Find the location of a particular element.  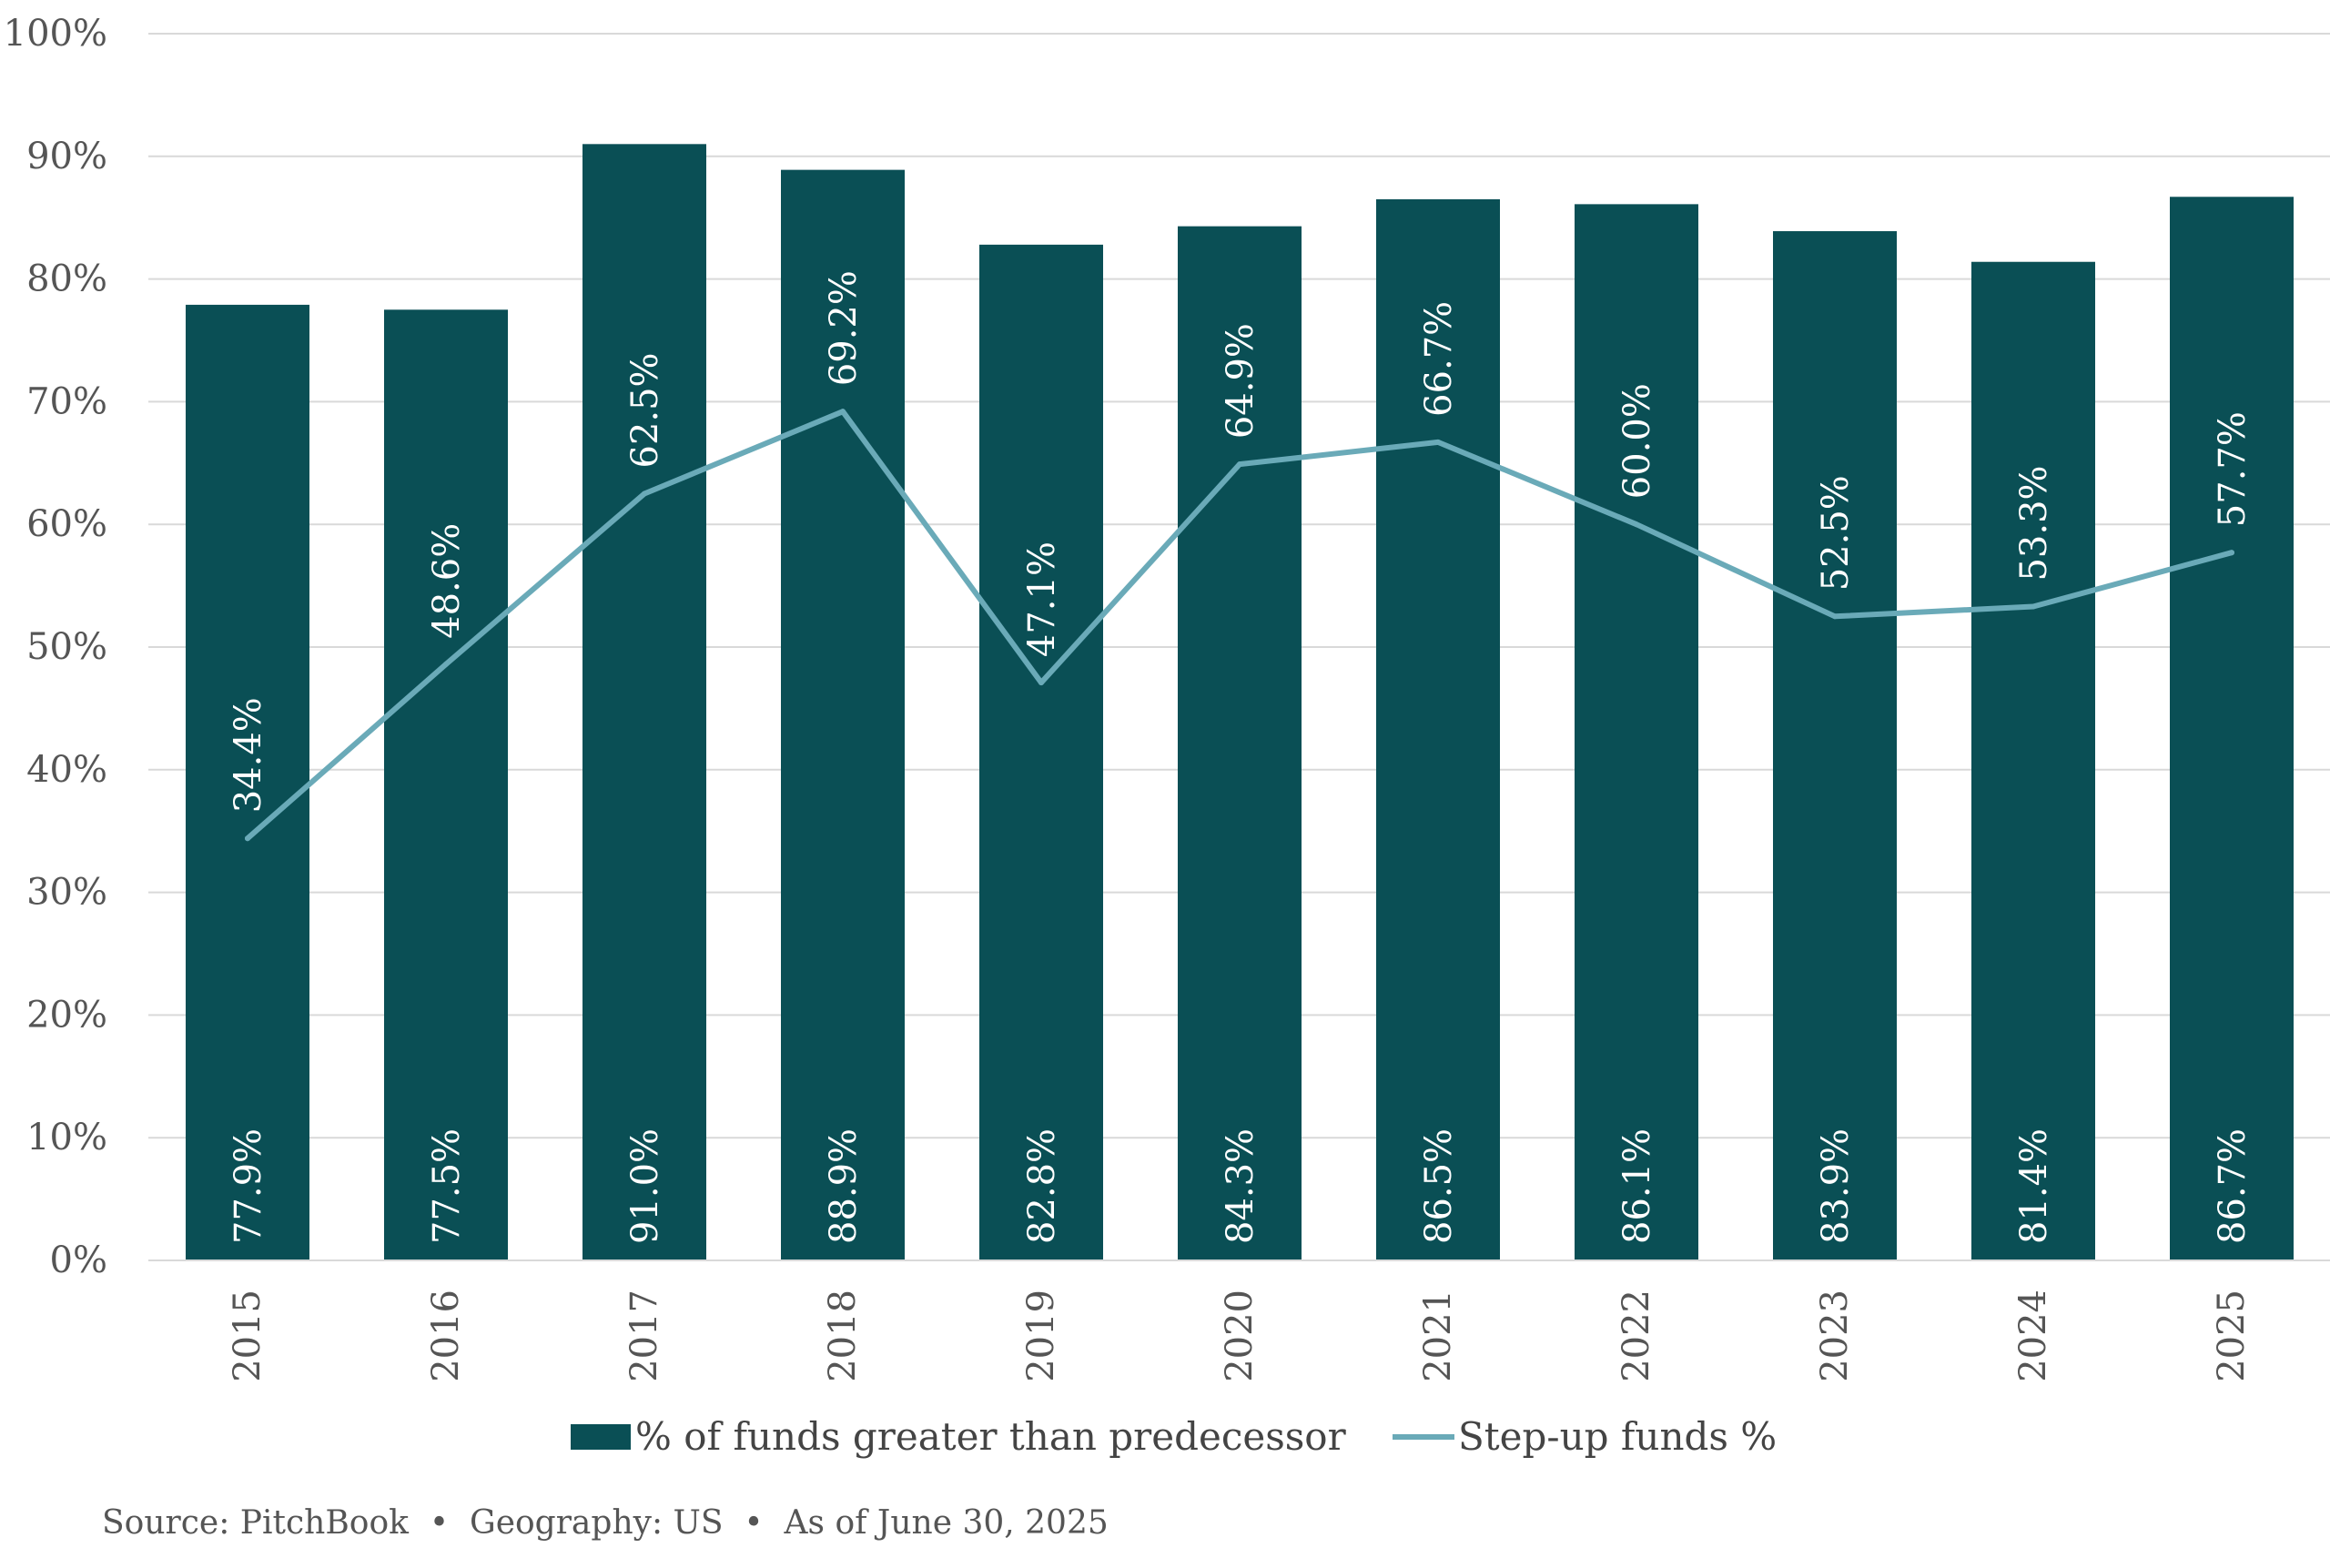

bar-value-label: 81.4% is located at coordinates (2034, 1186).